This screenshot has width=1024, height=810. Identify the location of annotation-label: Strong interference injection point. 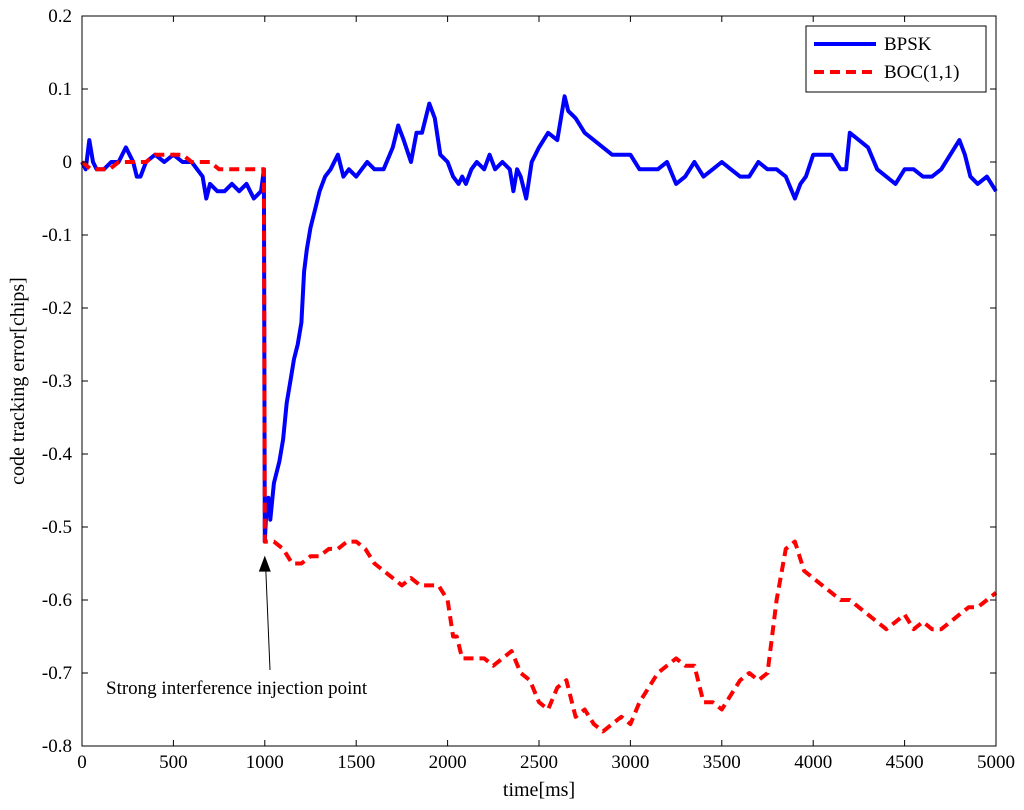
(237, 688).